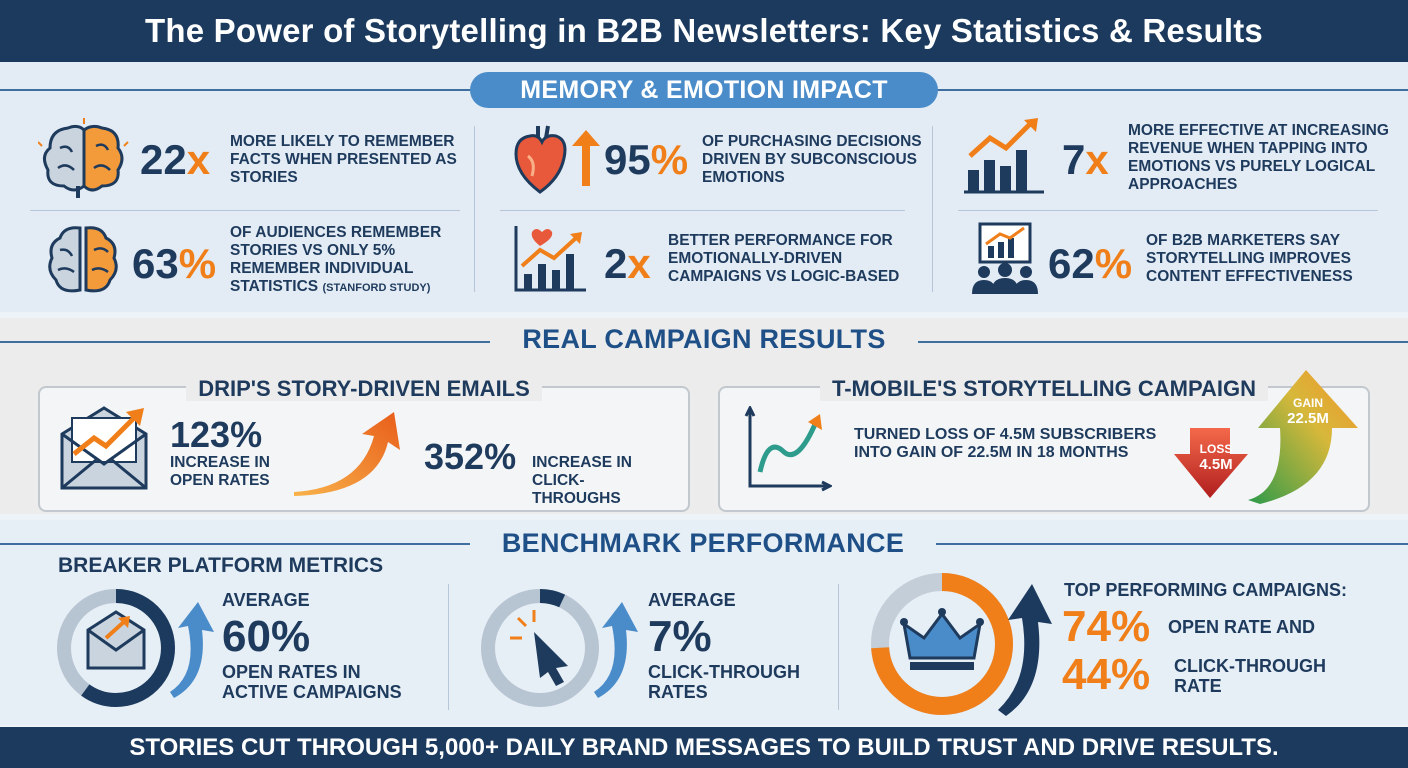  What do you see at coordinates (1044, 388) in the screenshot?
I see `tmobile-title: T-MOBILE'S STORYTELLING CAMPAIGN` at bounding box center [1044, 388].